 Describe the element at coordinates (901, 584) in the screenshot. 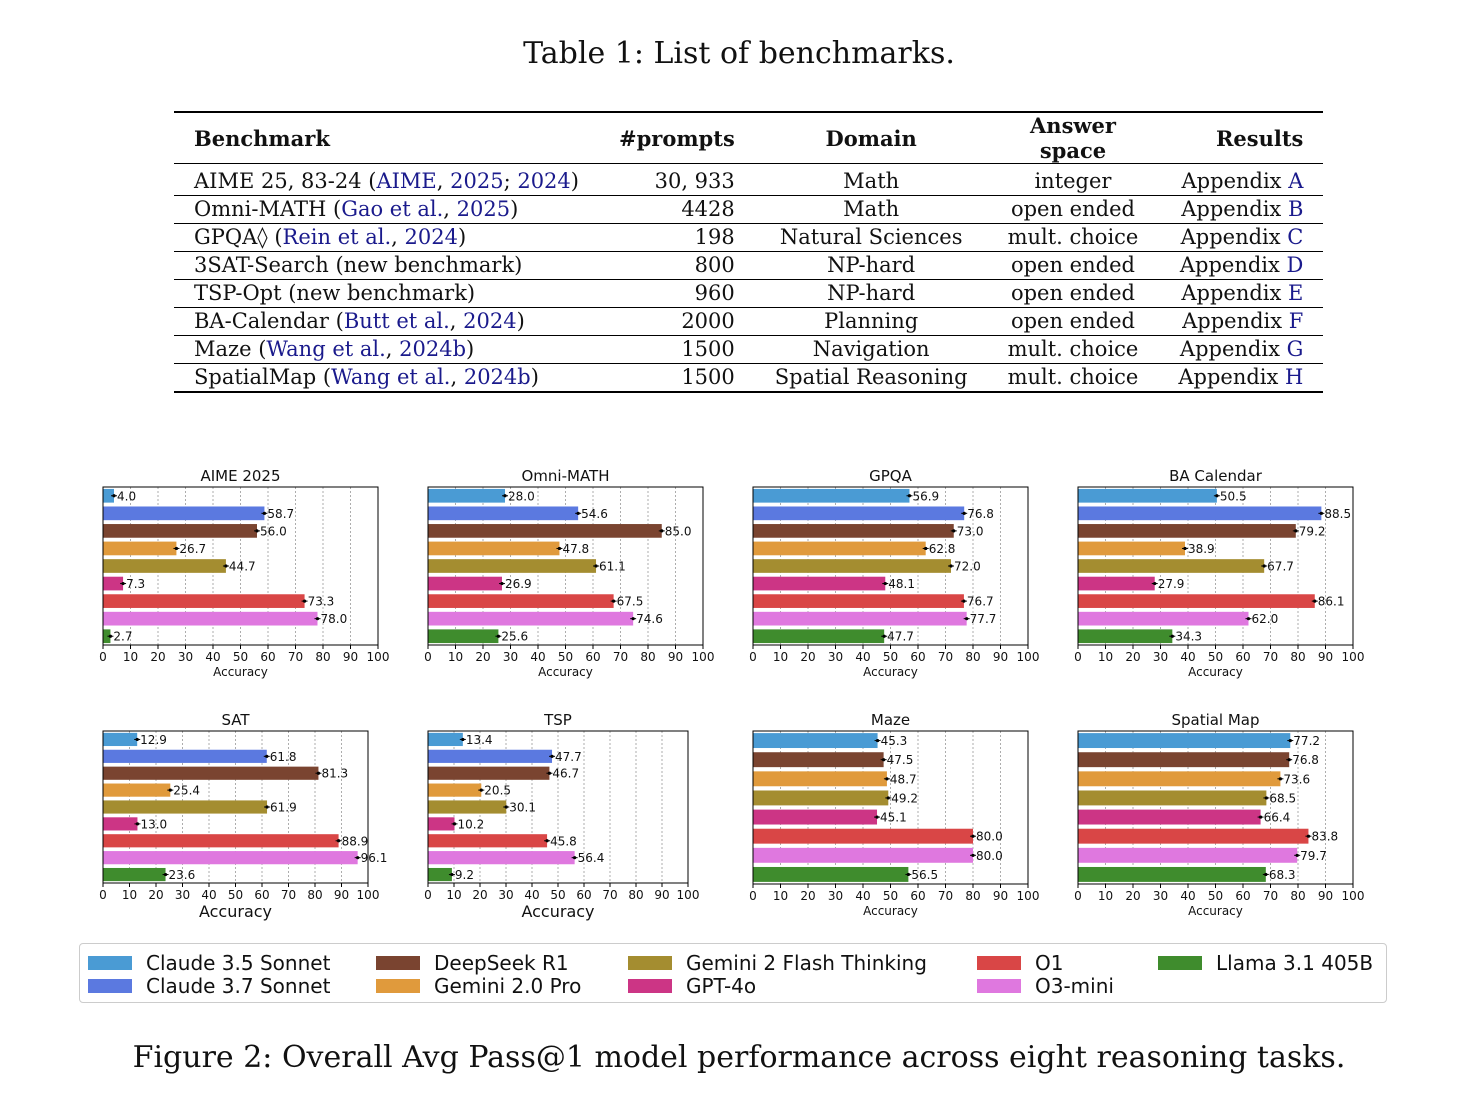

I see `data-label: 48.1` at that location.